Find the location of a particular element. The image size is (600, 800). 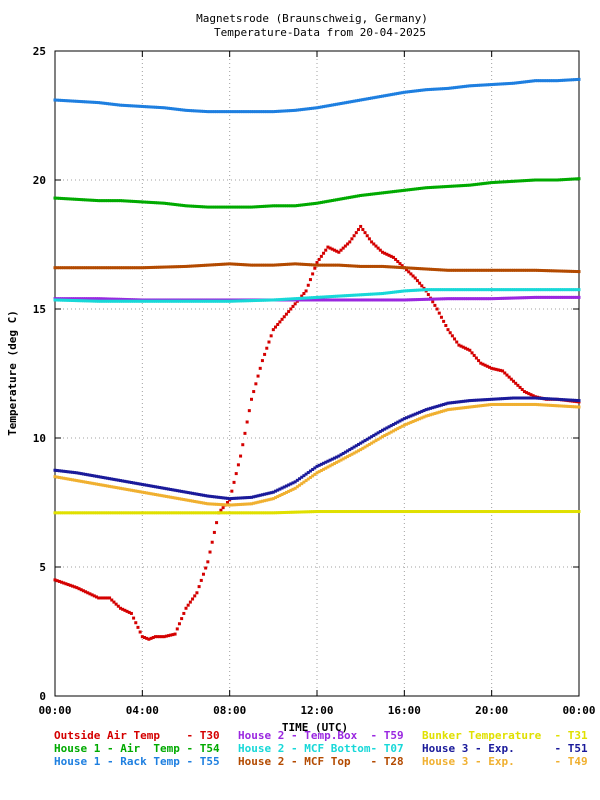

legend-entry: House 1 - Rack Temp - T55 is located at coordinates (137, 761).